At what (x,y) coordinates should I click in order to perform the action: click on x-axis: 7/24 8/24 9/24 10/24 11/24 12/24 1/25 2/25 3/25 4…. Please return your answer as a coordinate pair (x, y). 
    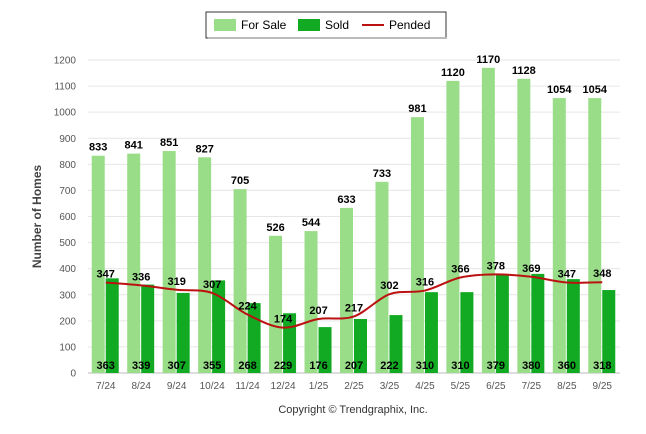
    Looking at the image, I should click on (354, 386).